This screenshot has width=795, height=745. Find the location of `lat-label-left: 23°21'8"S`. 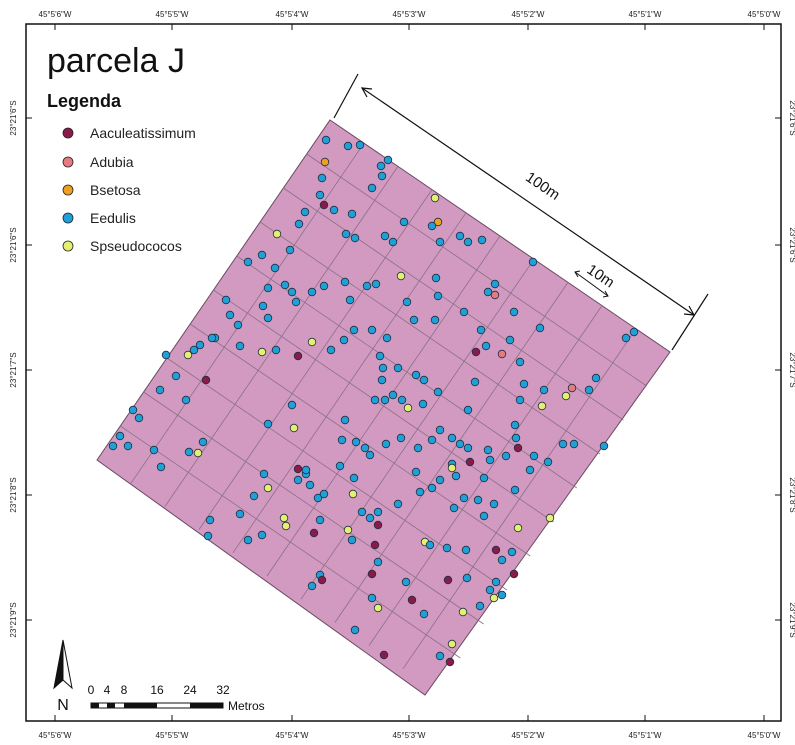

lat-label-left: 23°21'8"S is located at coordinates (13, 494).